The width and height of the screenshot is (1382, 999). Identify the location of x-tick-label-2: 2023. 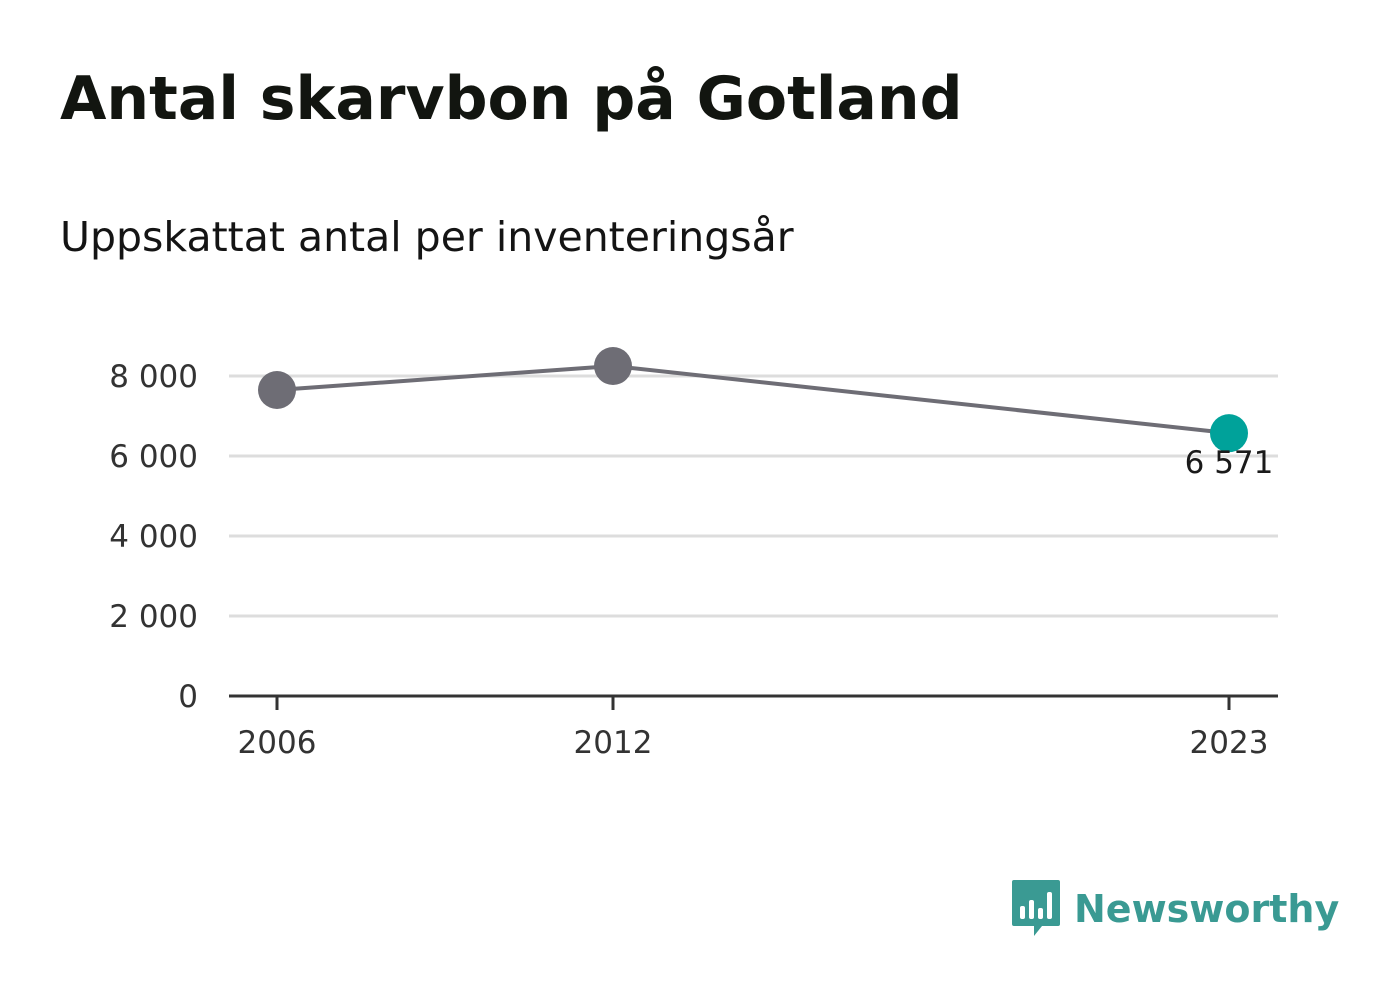
(1229, 743).